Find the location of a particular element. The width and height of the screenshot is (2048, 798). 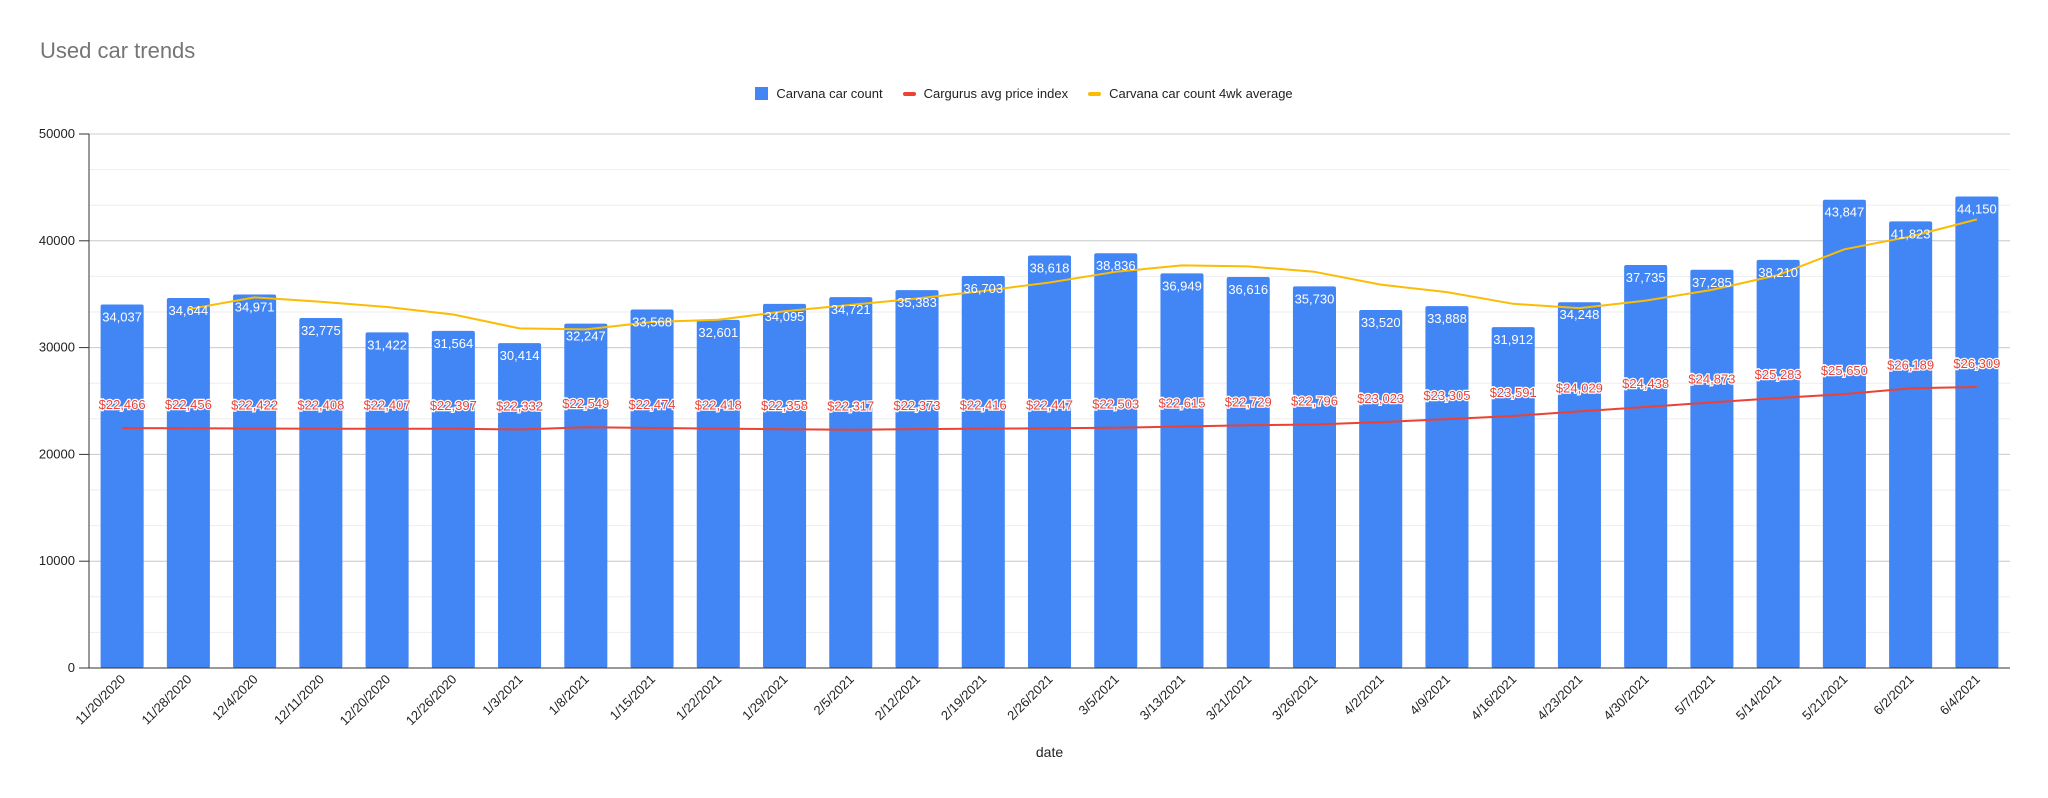

bar-data-label: 43,847 is located at coordinates (1845, 212).